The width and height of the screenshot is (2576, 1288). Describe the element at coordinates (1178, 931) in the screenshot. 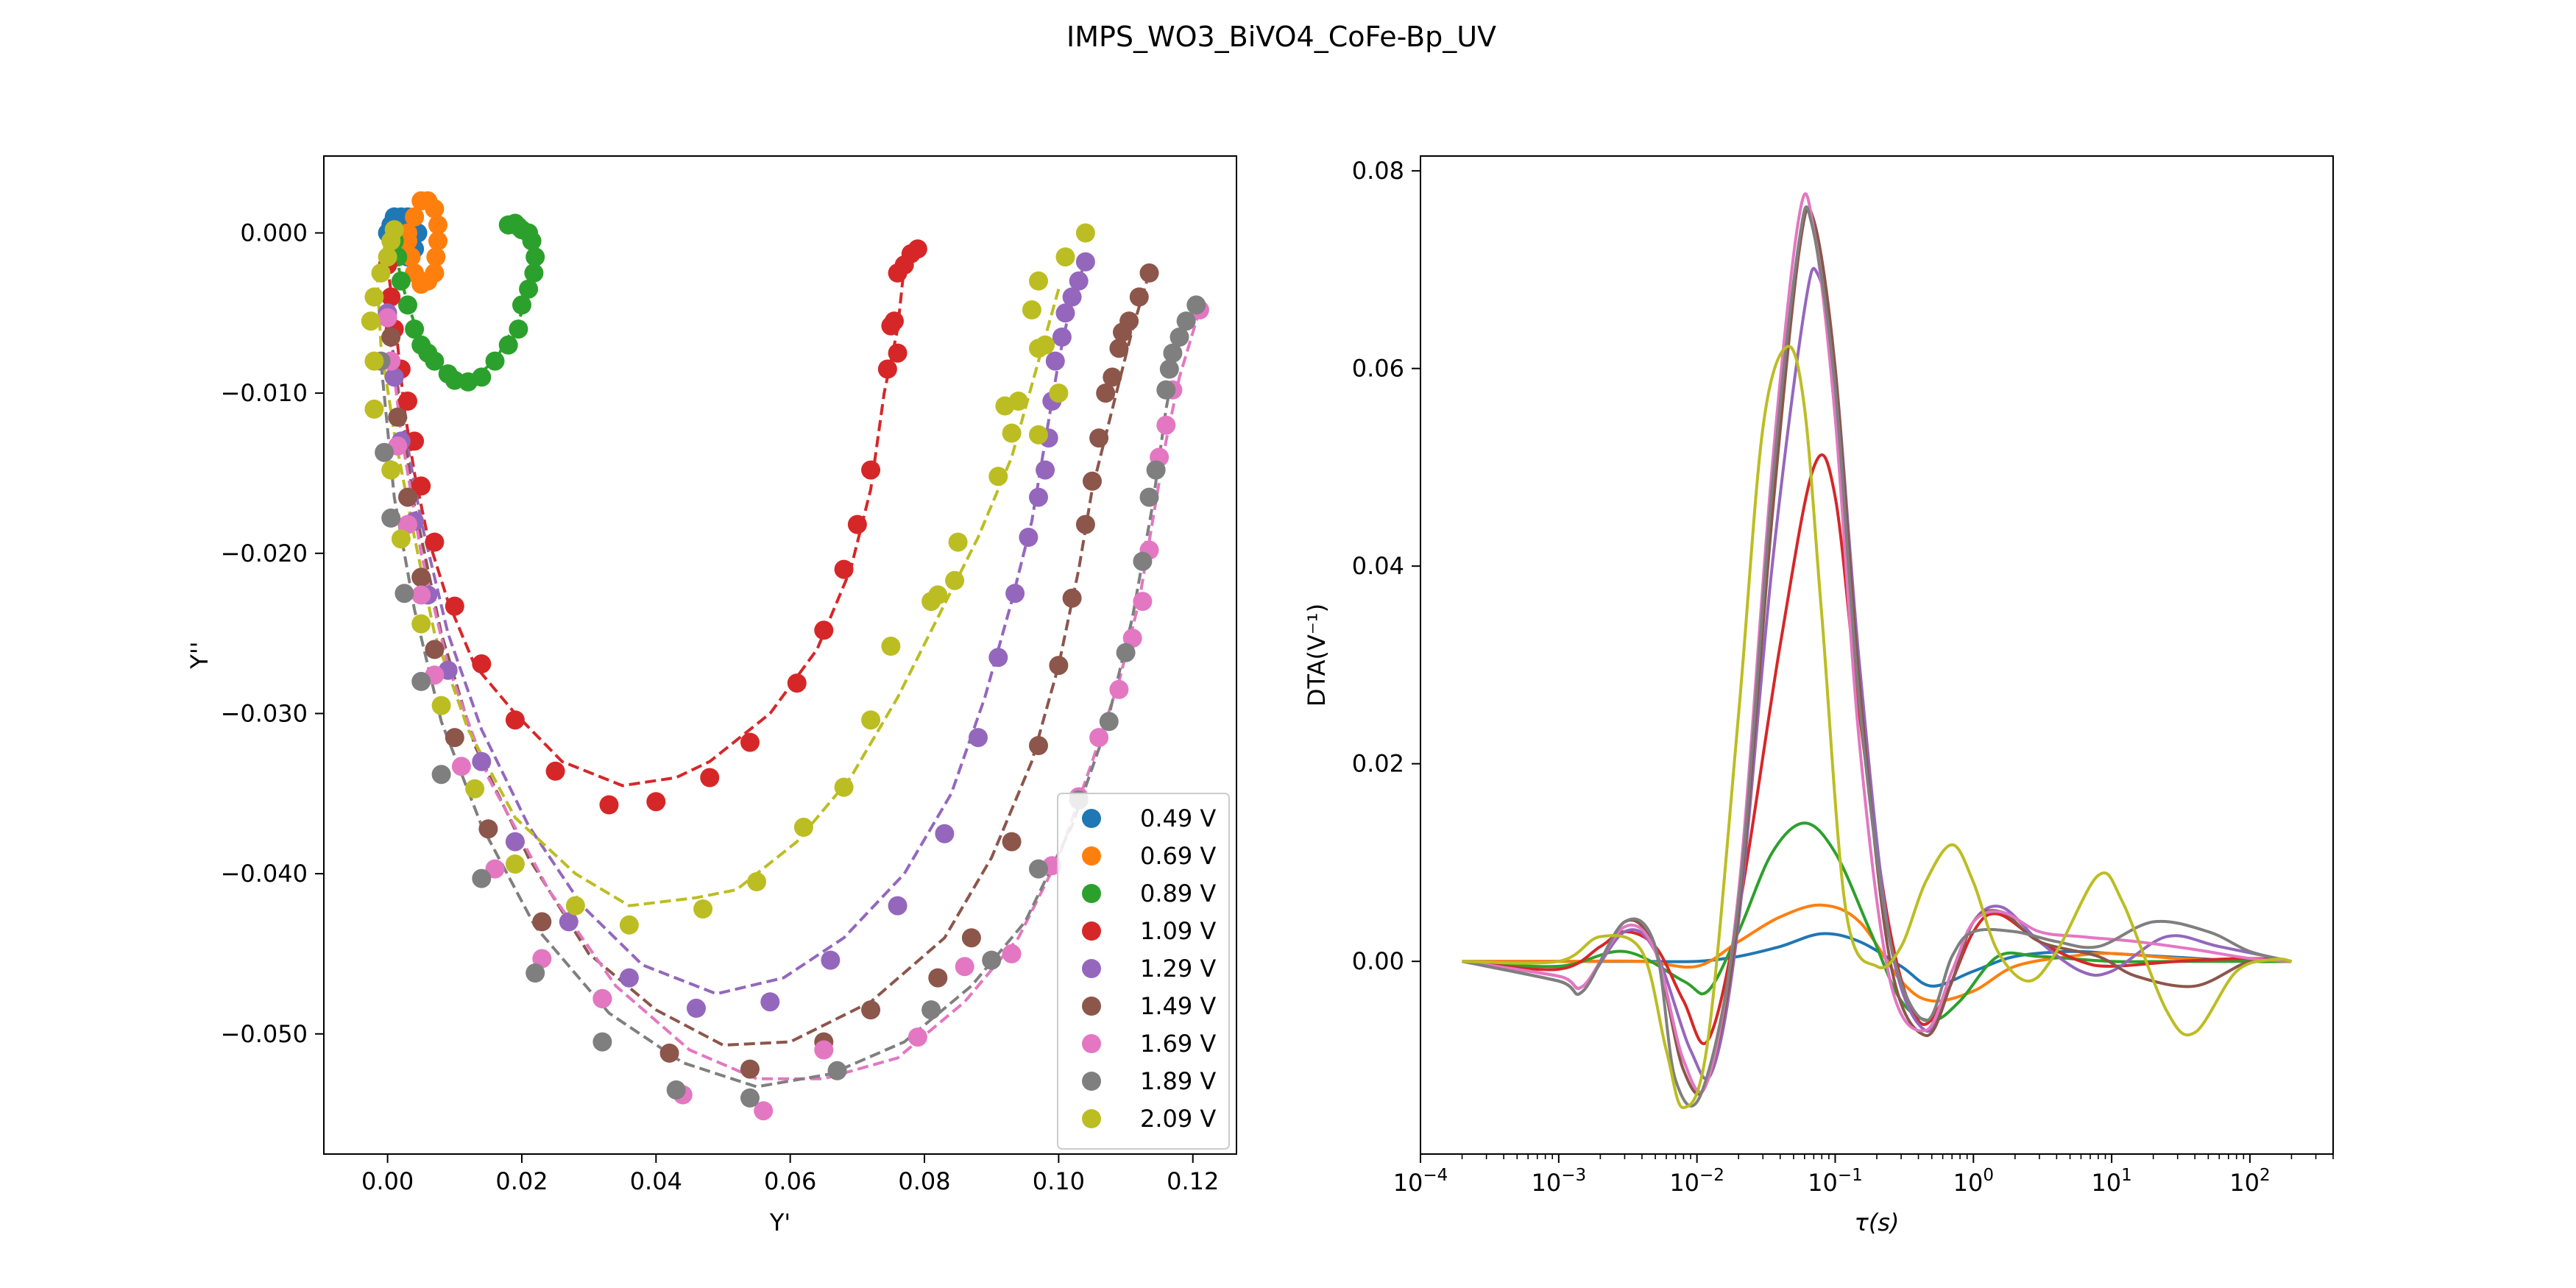

I see `legend-label: 1.09 V` at that location.